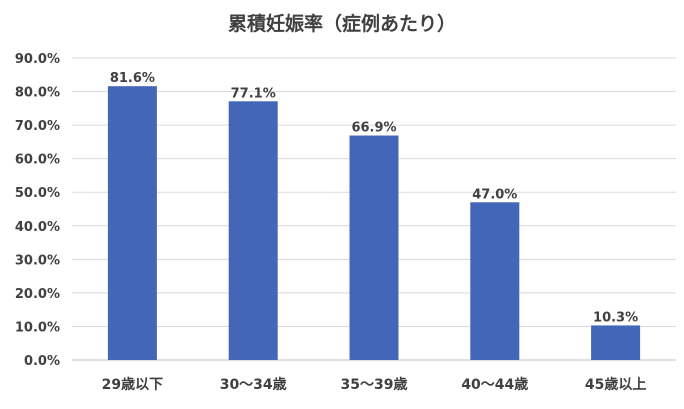 This screenshot has height=409, width=684. I want to click on data-label: 47.0%, so click(494, 194).